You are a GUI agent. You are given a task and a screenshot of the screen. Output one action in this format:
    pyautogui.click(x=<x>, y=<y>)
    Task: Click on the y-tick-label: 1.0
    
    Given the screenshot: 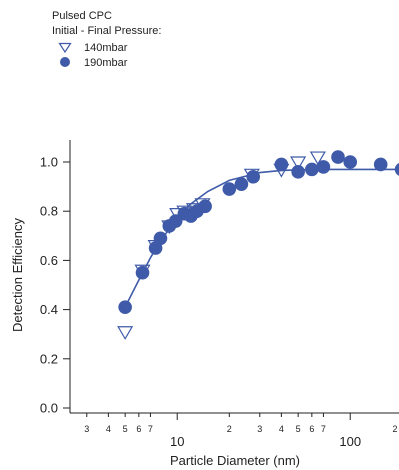 What is the action you would take?
    pyautogui.click(x=49, y=162)
    